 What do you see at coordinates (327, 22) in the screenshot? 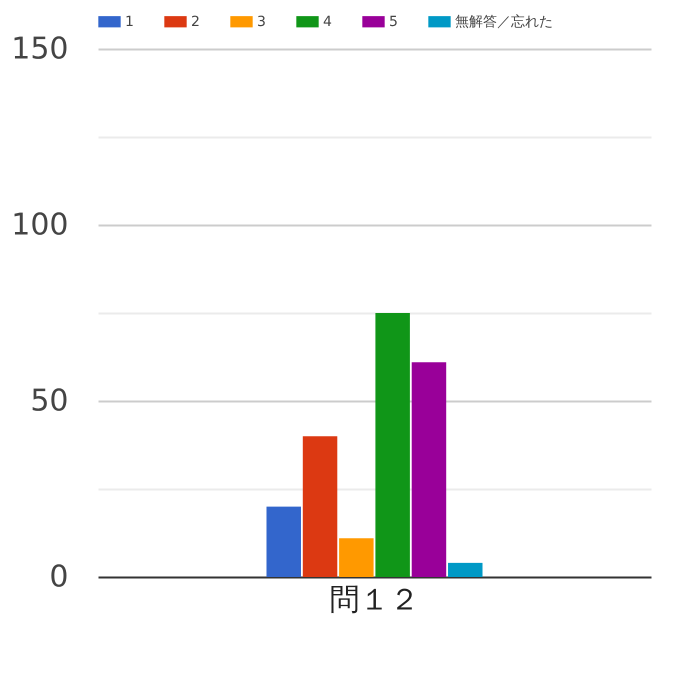
I see `legend-label: 4` at bounding box center [327, 22].